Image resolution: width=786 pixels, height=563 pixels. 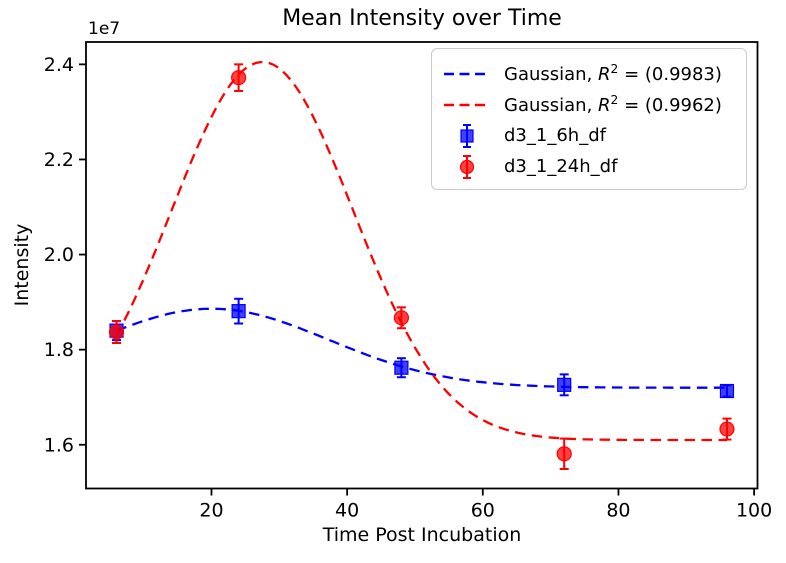 I want to click on data-series-d3_1_6h_df, so click(x=422, y=348).